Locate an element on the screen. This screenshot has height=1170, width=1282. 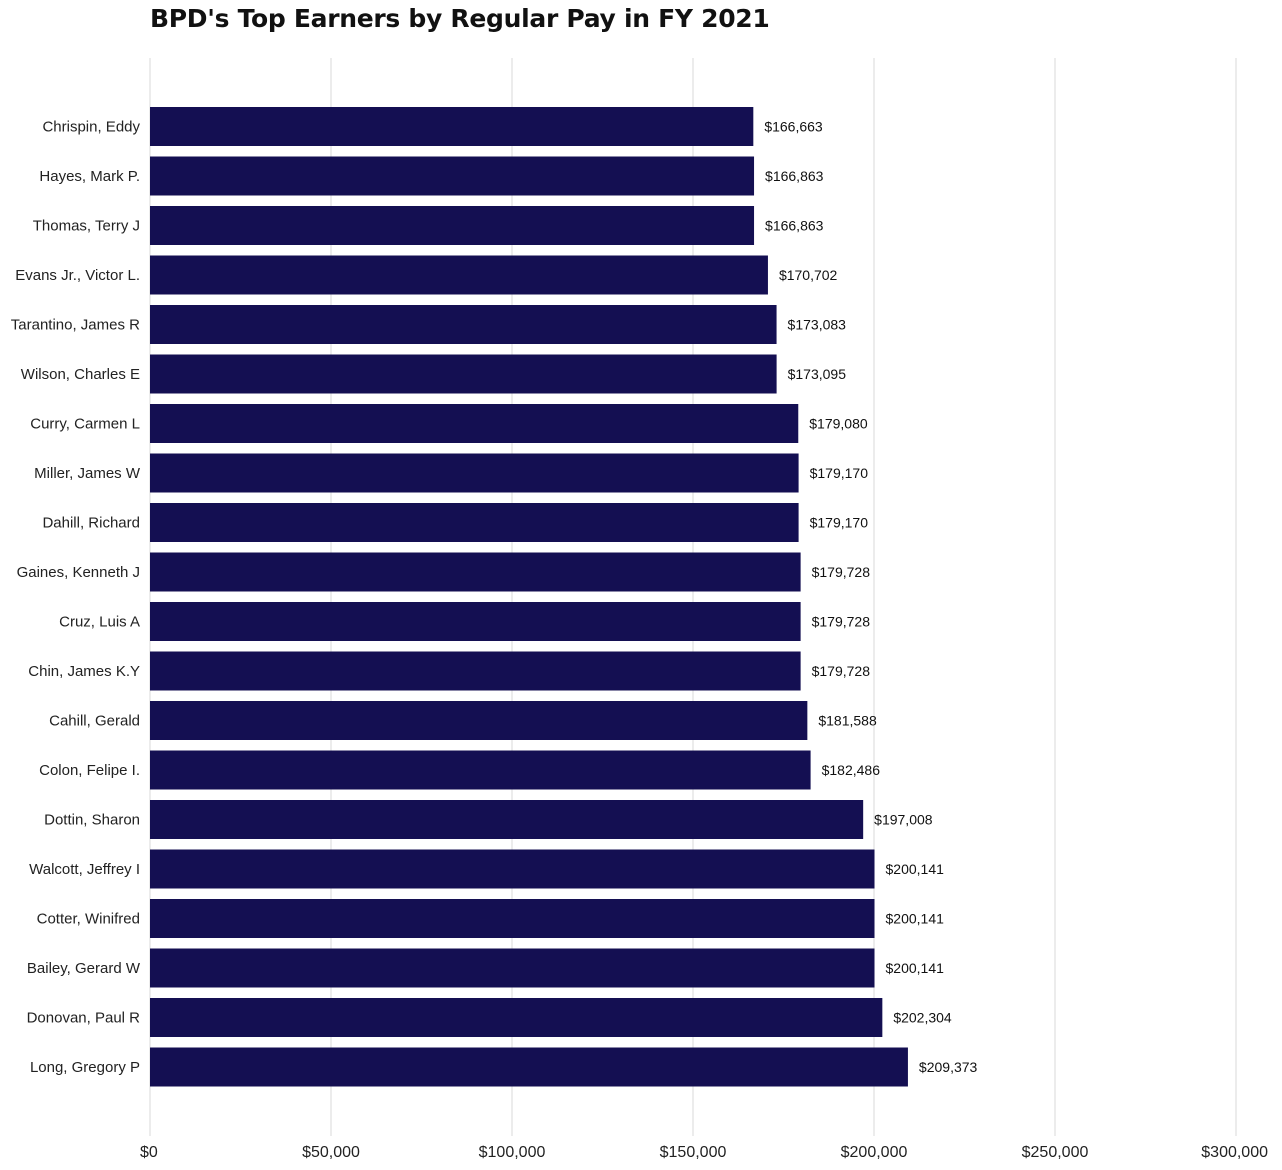
category-label: Dottin, Sharon is located at coordinates (92, 820).